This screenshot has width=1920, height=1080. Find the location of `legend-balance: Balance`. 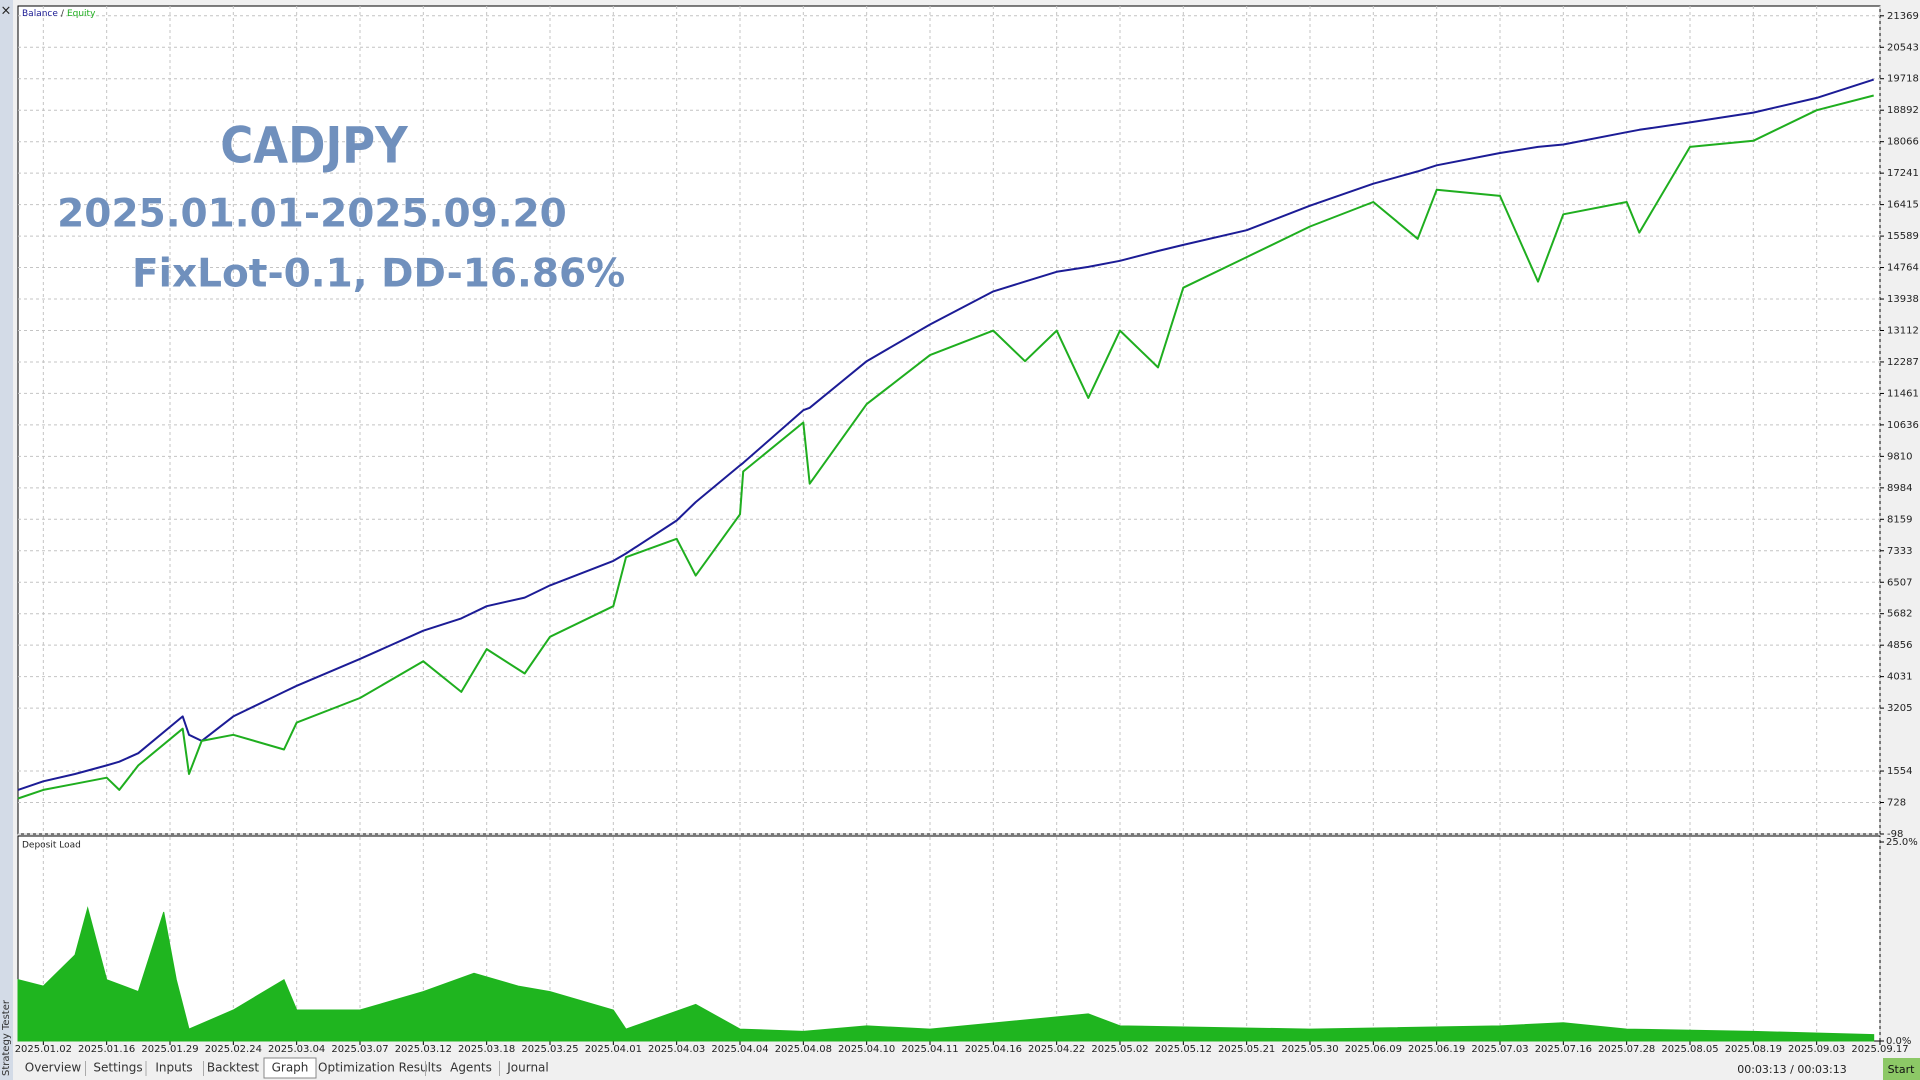

legend-balance: Balance is located at coordinates (40, 14).